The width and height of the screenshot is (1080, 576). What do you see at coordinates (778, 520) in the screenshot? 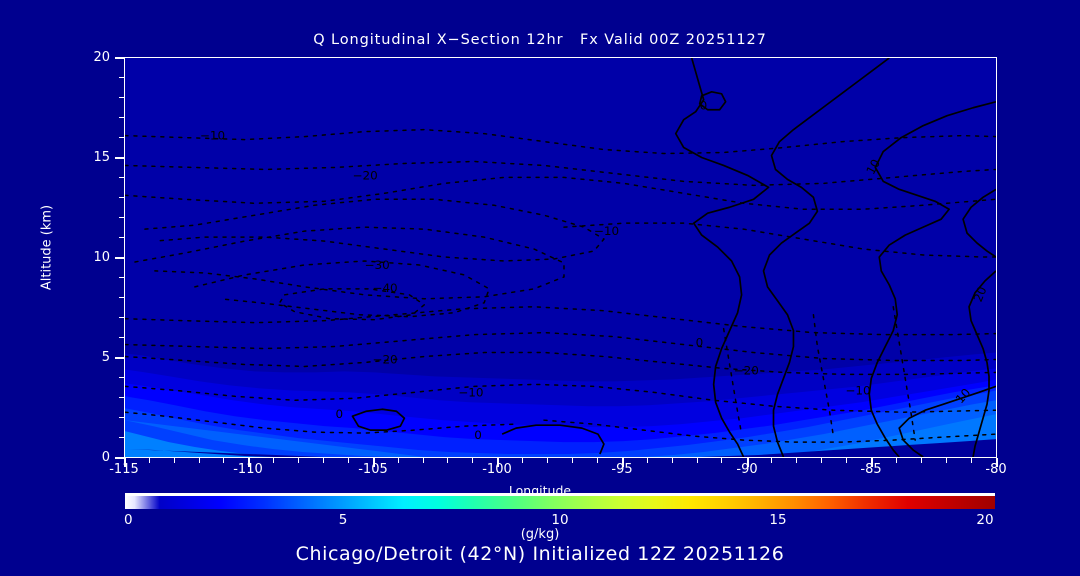
I see `colorbar-tick-label: 15` at bounding box center [778, 520].